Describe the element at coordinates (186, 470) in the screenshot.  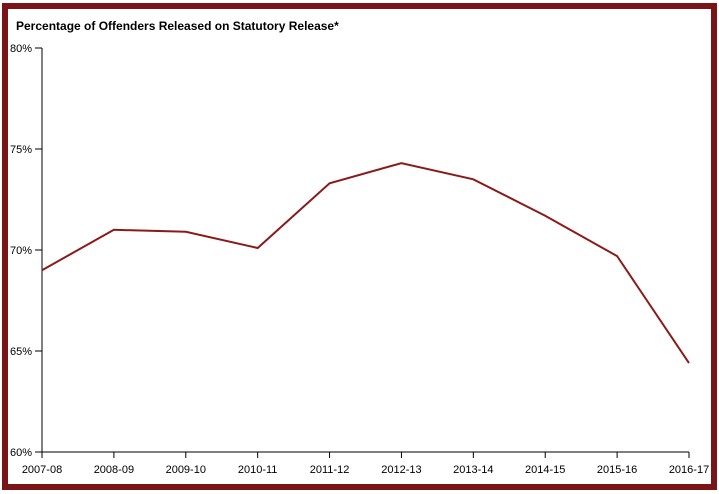
I see `x-tick-label: 2009-10` at that location.